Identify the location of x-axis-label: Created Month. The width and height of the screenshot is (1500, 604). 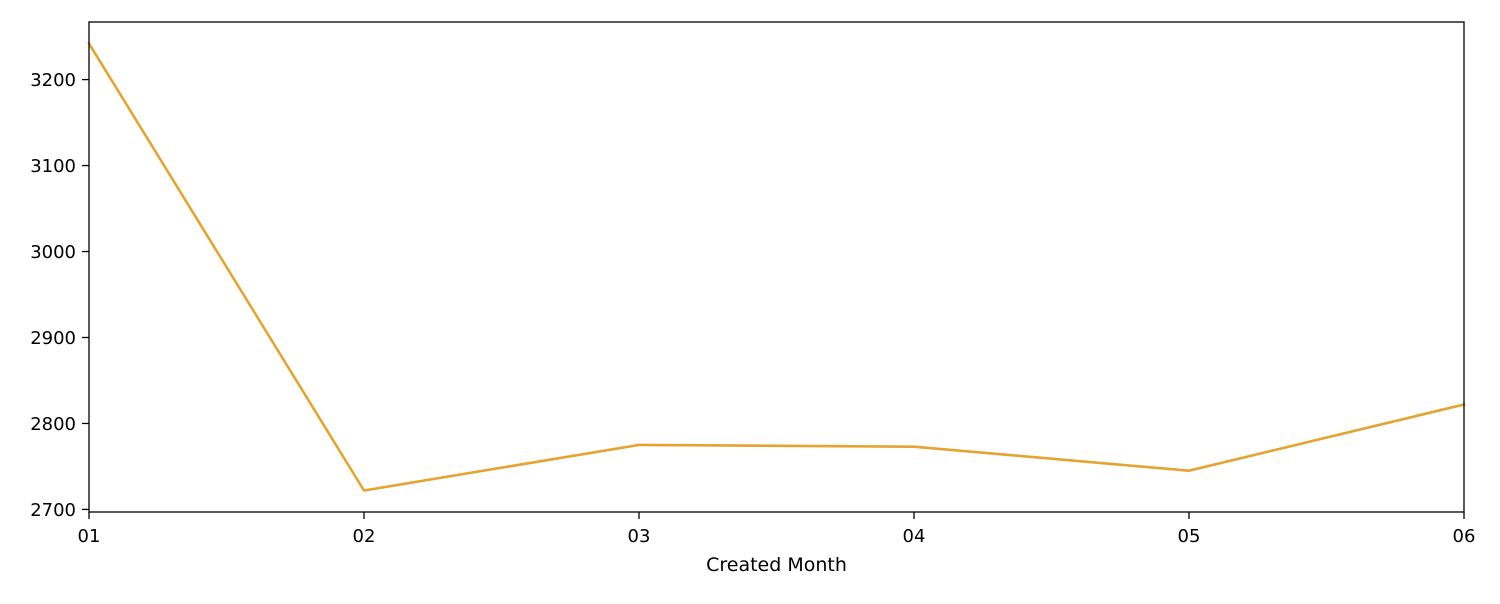
(776, 565).